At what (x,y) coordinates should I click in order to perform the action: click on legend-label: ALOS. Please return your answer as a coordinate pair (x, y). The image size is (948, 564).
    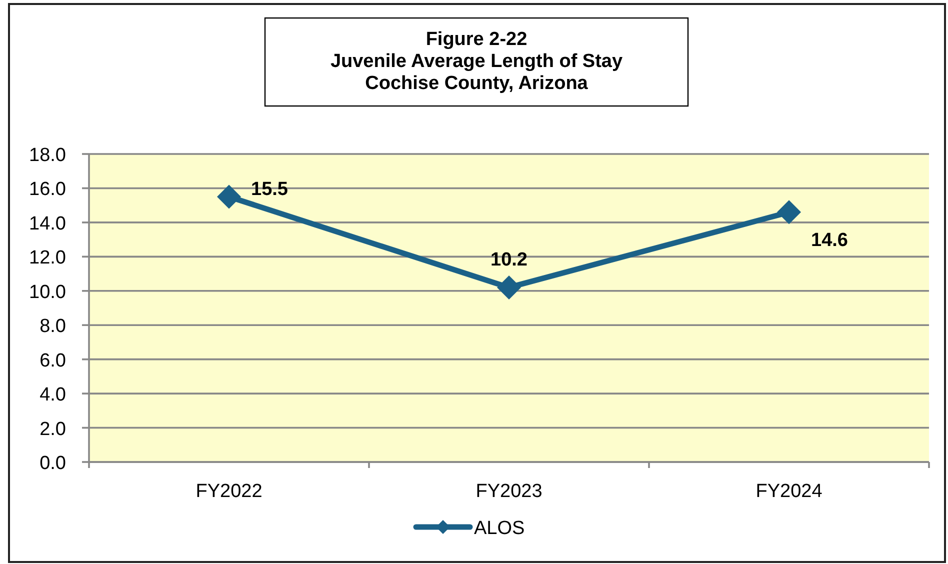
    Looking at the image, I should click on (499, 528).